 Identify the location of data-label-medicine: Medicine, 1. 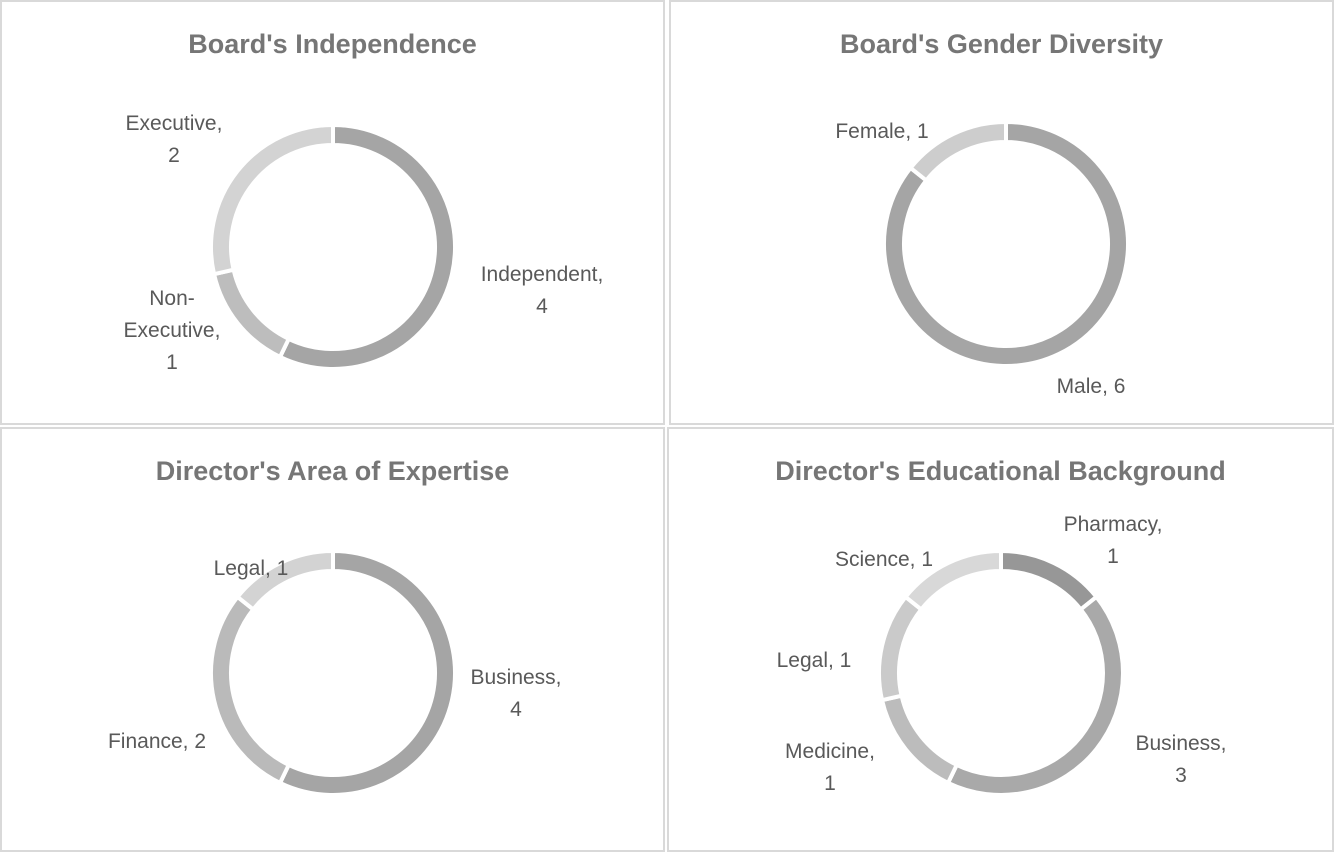
(830, 767).